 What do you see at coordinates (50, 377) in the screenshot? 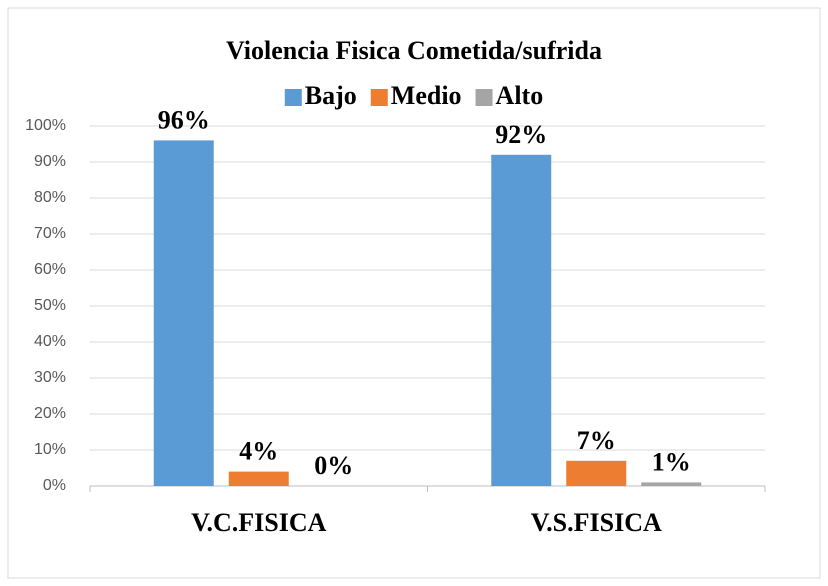
I see `y-tick-label: 30%` at bounding box center [50, 377].